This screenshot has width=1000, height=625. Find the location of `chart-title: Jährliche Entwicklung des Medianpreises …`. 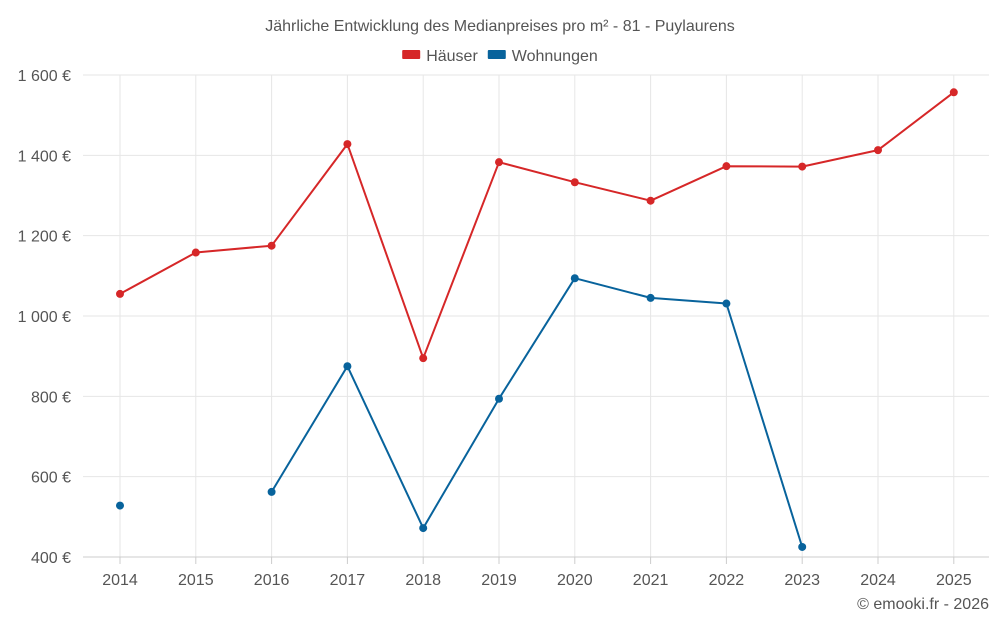

chart-title: Jährliche Entwicklung des Medianpreises … is located at coordinates (500, 26).